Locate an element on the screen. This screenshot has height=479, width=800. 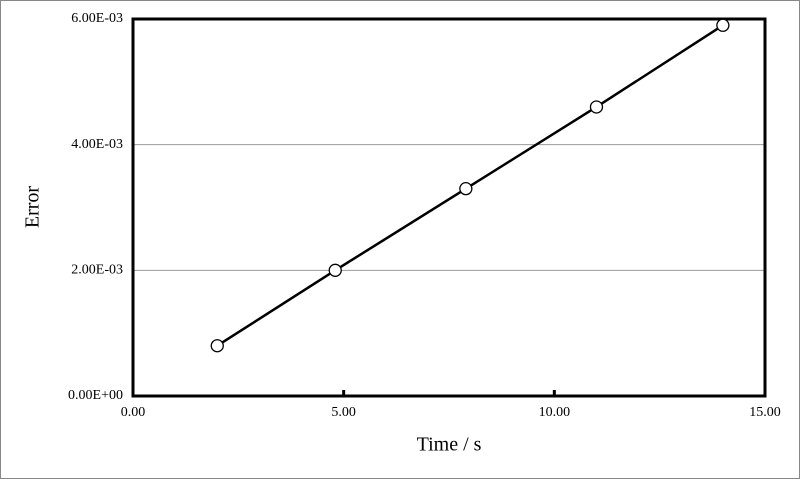
x-tick-label: 5.00 is located at coordinates (343, 412).